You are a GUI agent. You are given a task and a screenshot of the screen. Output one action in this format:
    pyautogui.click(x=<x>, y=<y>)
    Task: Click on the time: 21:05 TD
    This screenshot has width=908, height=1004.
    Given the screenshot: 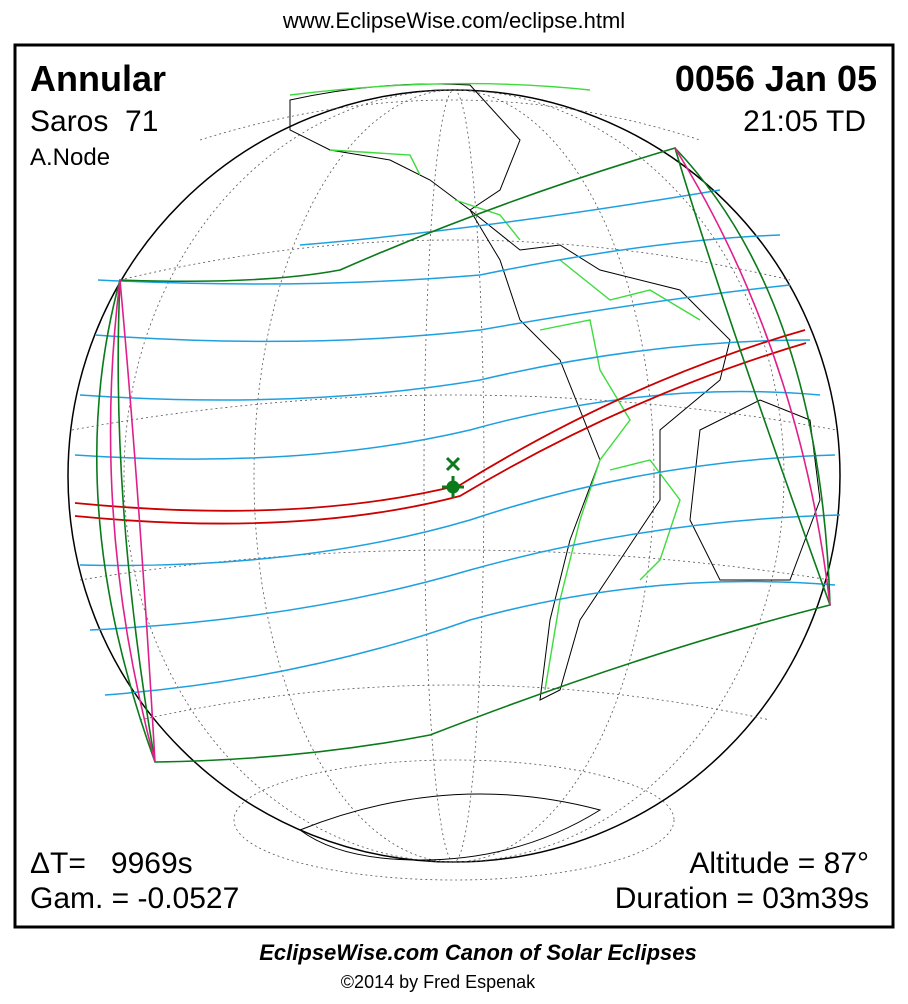 What is the action you would take?
    pyautogui.click(x=804, y=121)
    